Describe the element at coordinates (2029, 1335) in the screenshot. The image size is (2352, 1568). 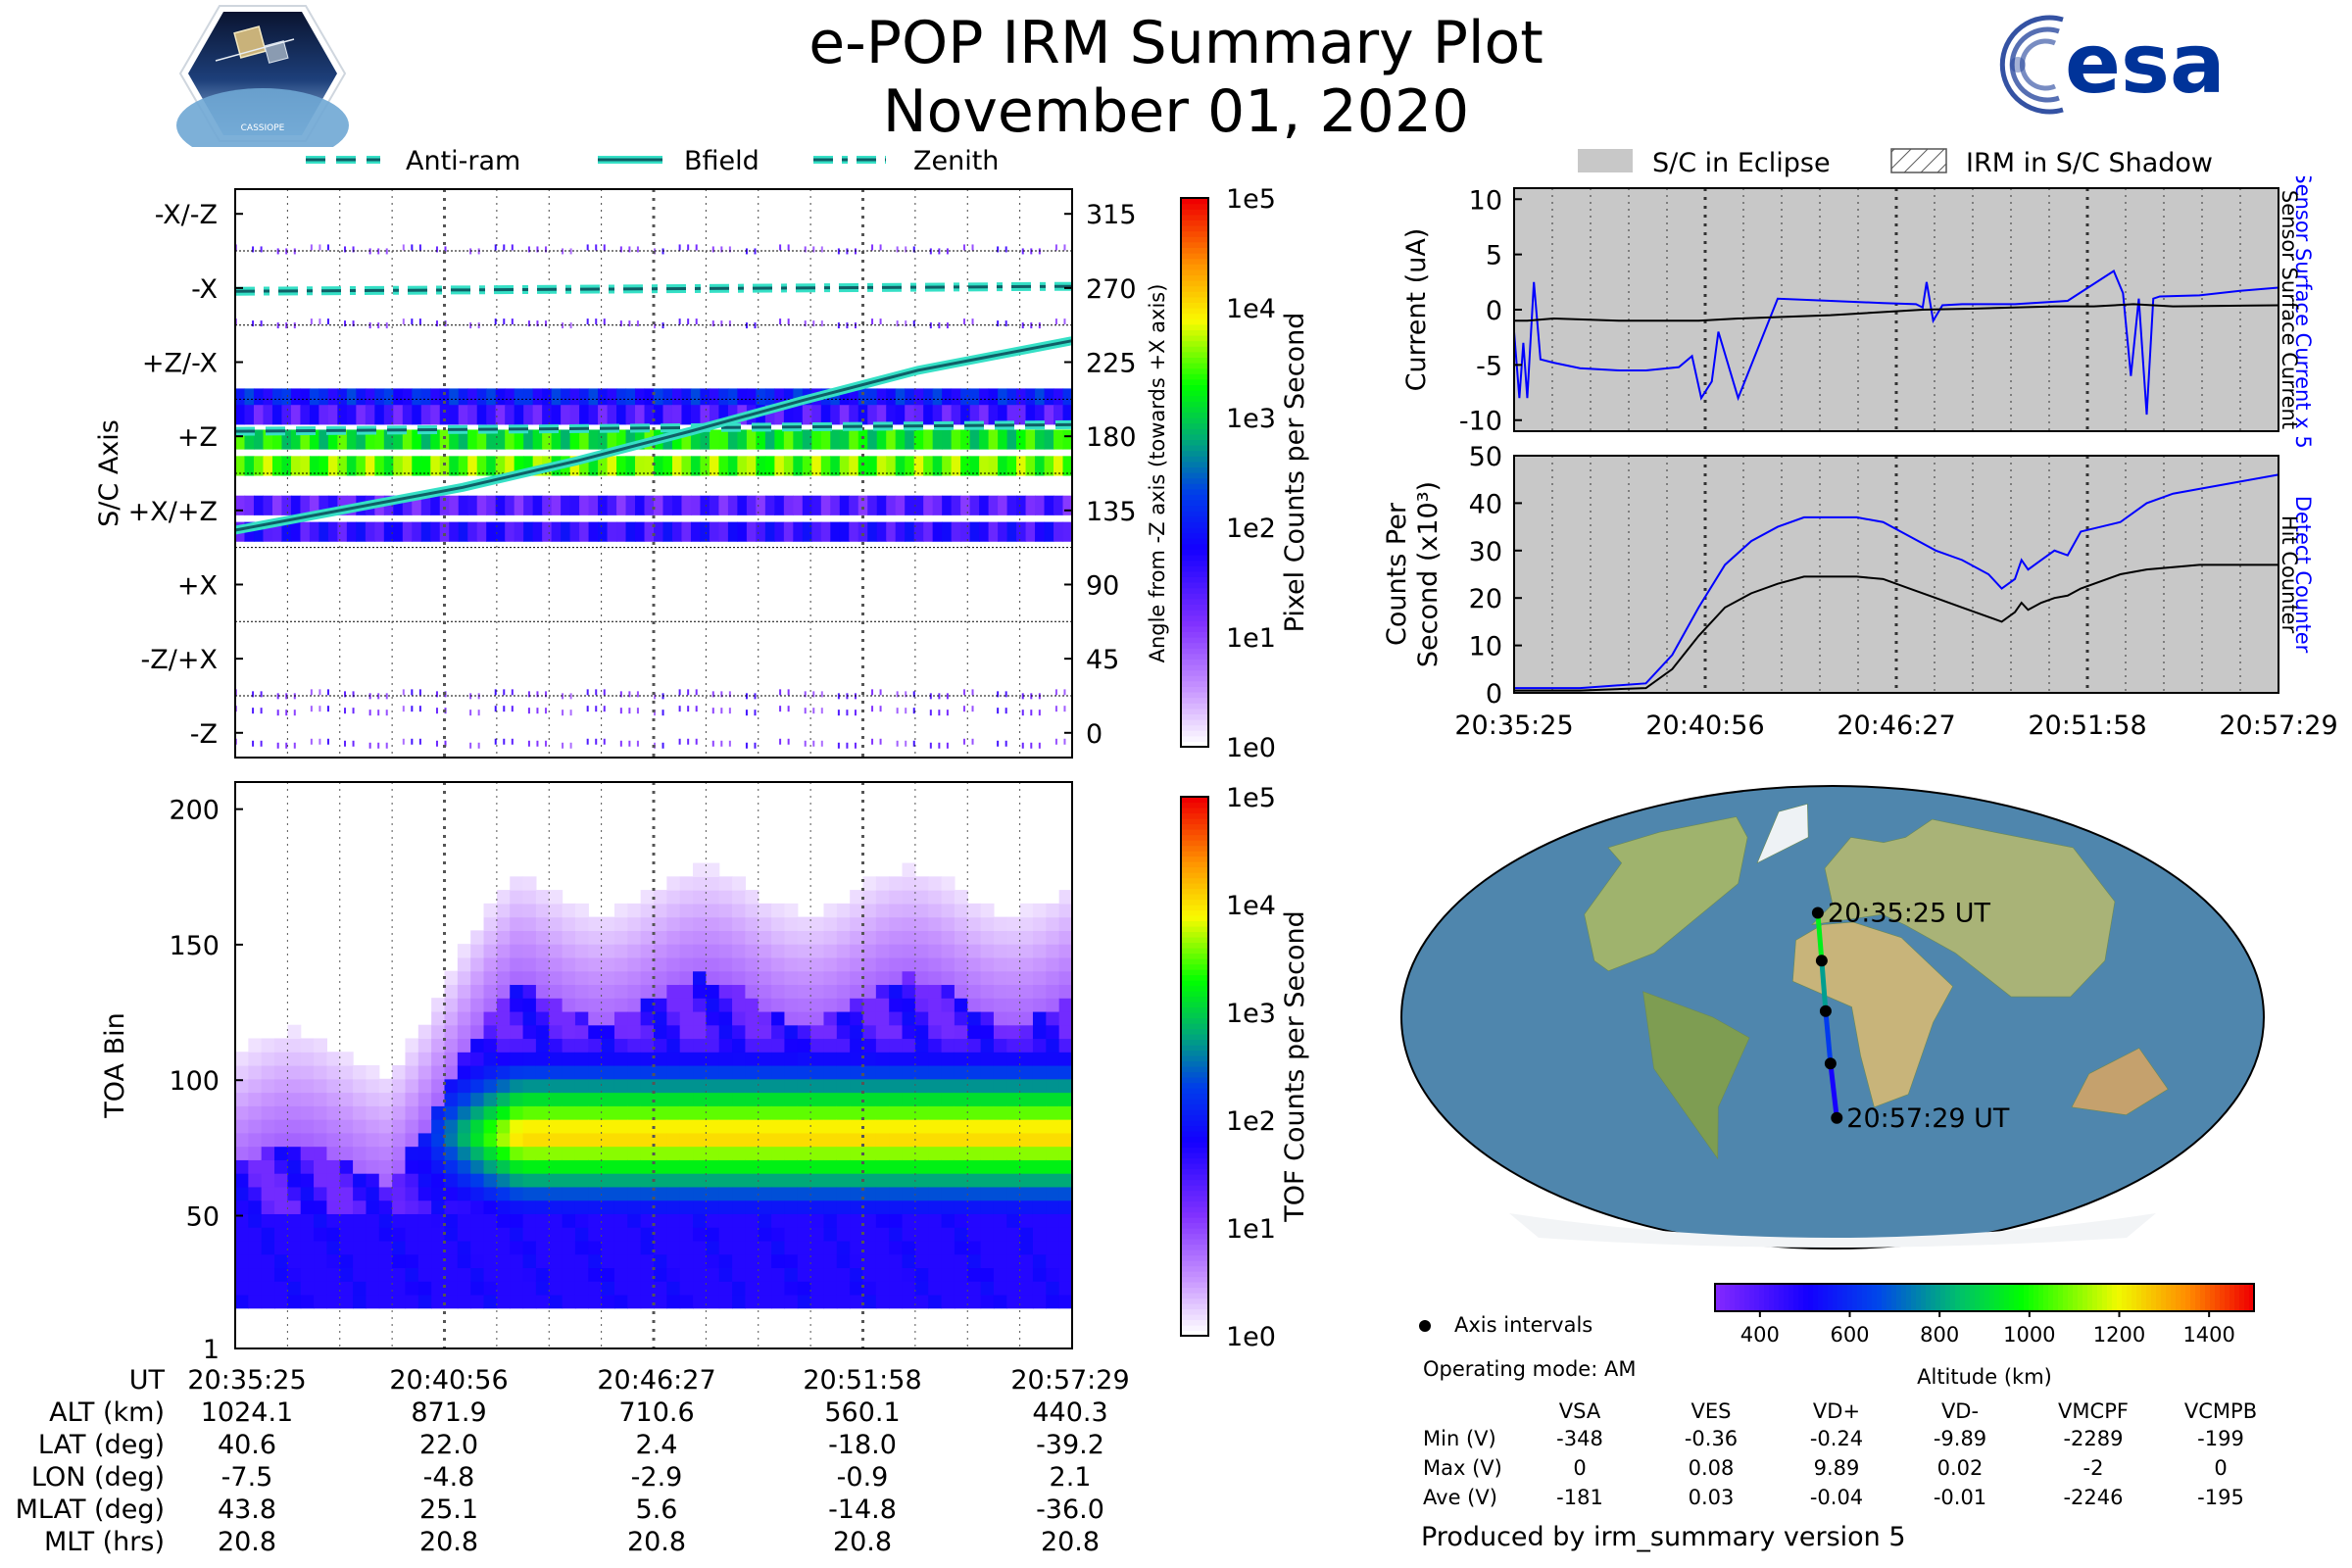
I see `altitude-colorbar-tick: 1000` at that location.